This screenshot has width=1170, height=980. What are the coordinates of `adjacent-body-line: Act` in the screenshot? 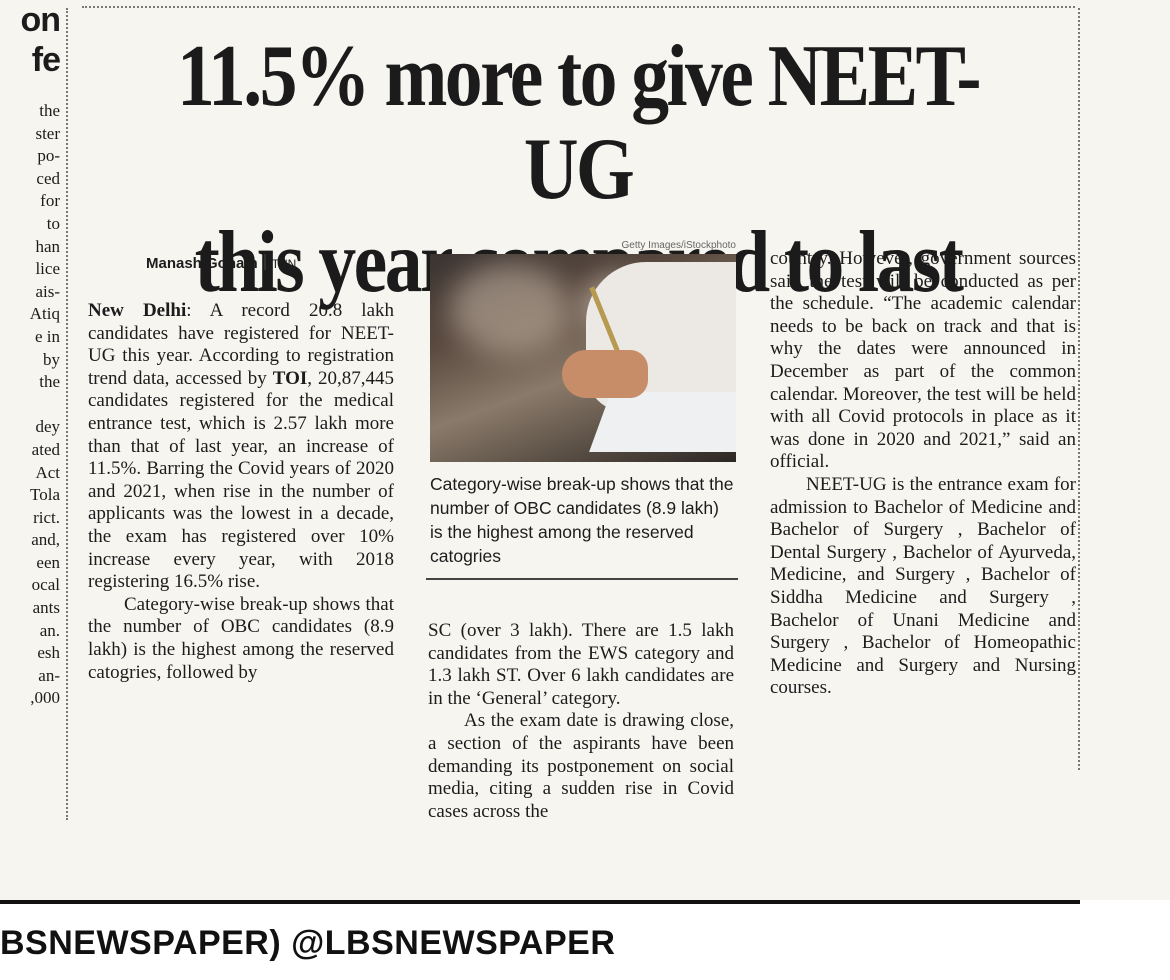 It's located at (47, 472).